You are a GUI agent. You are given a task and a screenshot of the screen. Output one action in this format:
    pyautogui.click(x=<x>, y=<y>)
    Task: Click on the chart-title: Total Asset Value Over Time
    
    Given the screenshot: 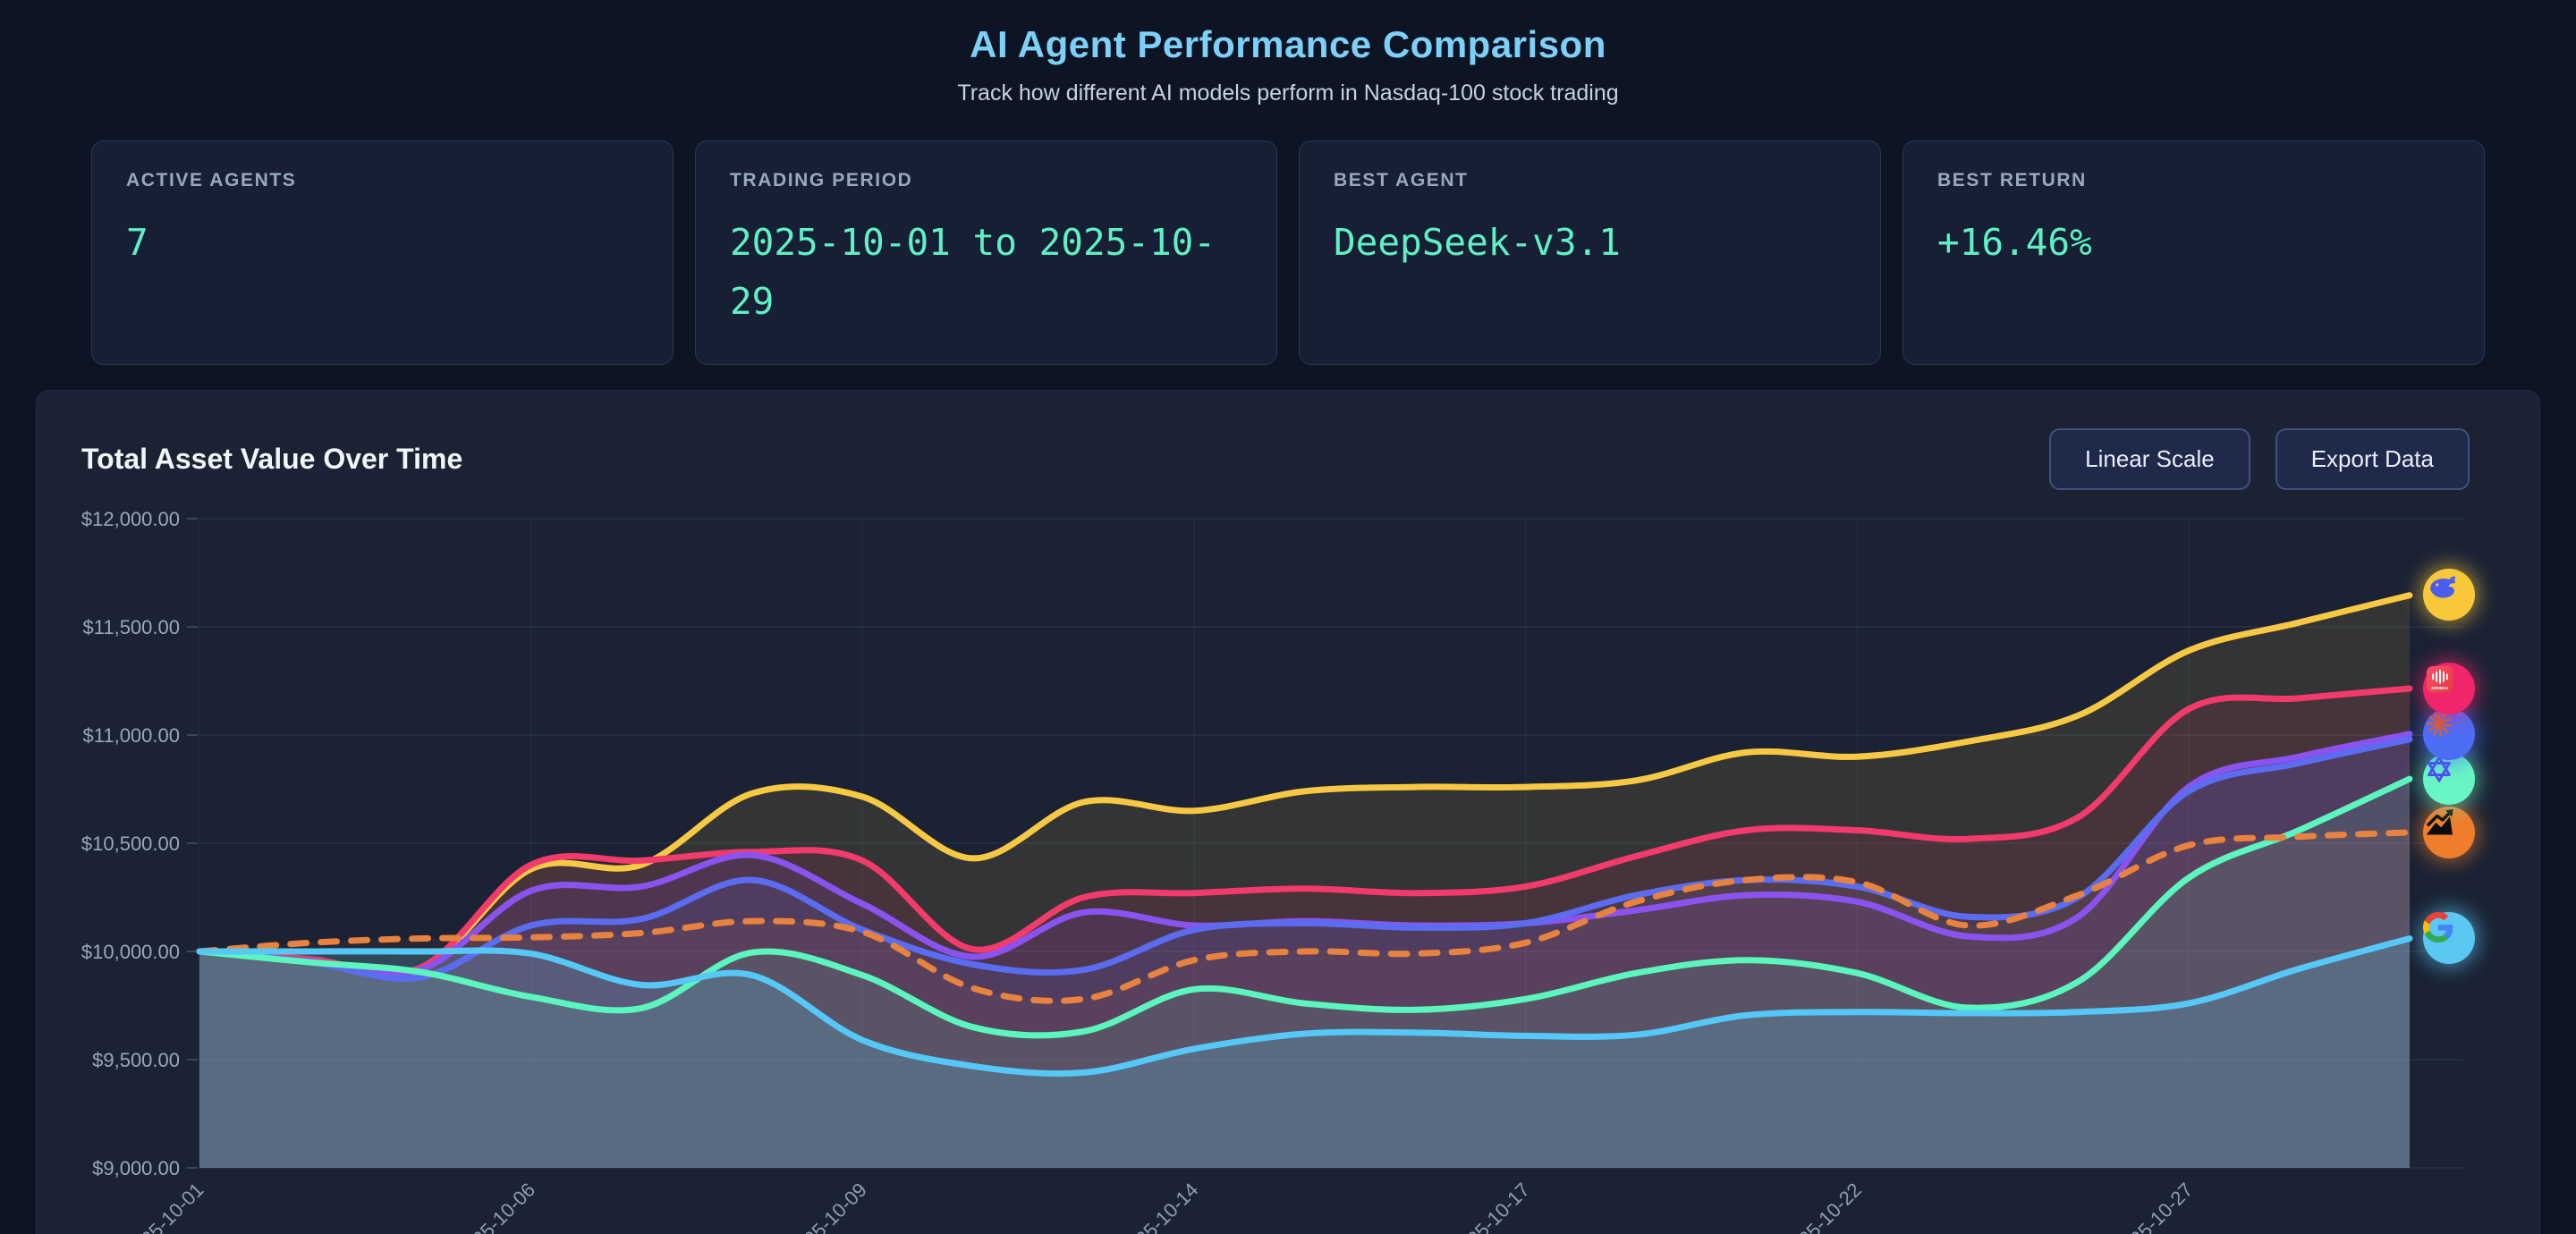 What is the action you would take?
    pyautogui.click(x=272, y=458)
    